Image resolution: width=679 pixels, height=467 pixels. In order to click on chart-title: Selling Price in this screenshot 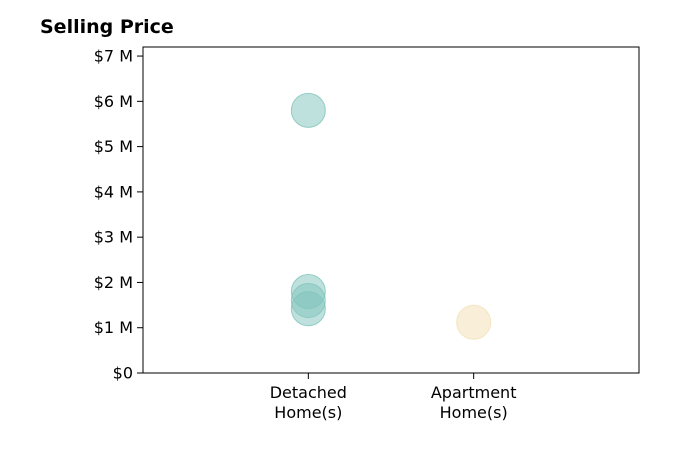, I will do `click(107, 27)`.